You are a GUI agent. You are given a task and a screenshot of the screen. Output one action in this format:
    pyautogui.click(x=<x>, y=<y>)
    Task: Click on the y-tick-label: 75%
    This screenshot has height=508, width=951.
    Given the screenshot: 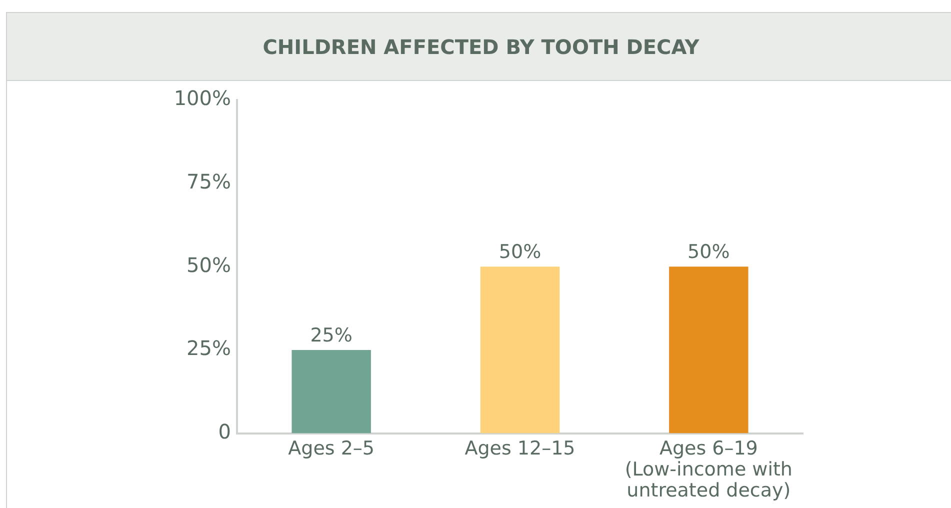 What is the action you would take?
    pyautogui.click(x=208, y=182)
    